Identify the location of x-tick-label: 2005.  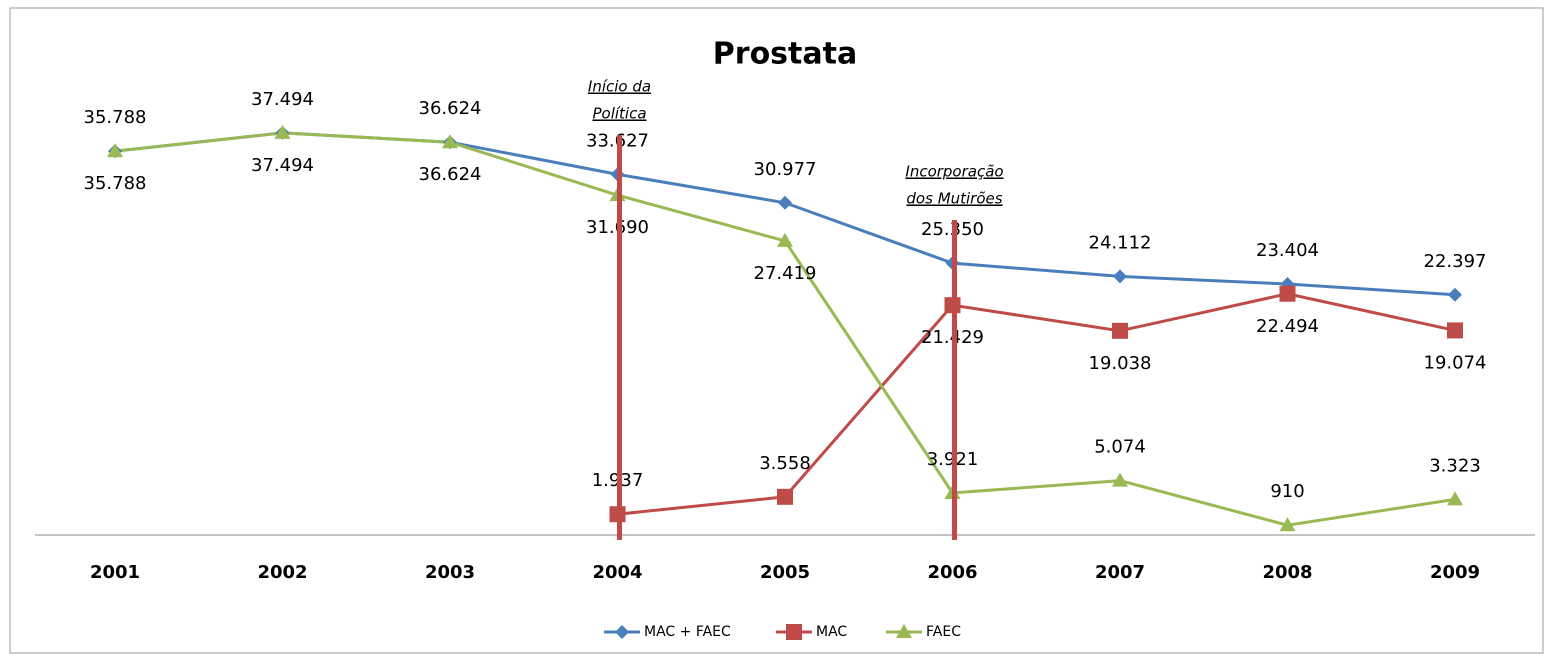
(785, 572).